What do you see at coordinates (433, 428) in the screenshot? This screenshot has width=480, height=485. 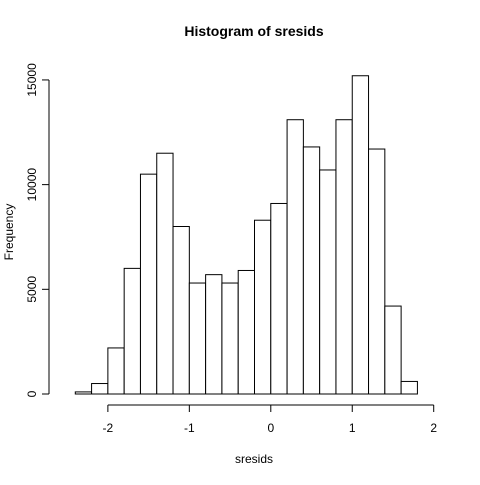 I see `x-tick-label: 2` at bounding box center [433, 428].